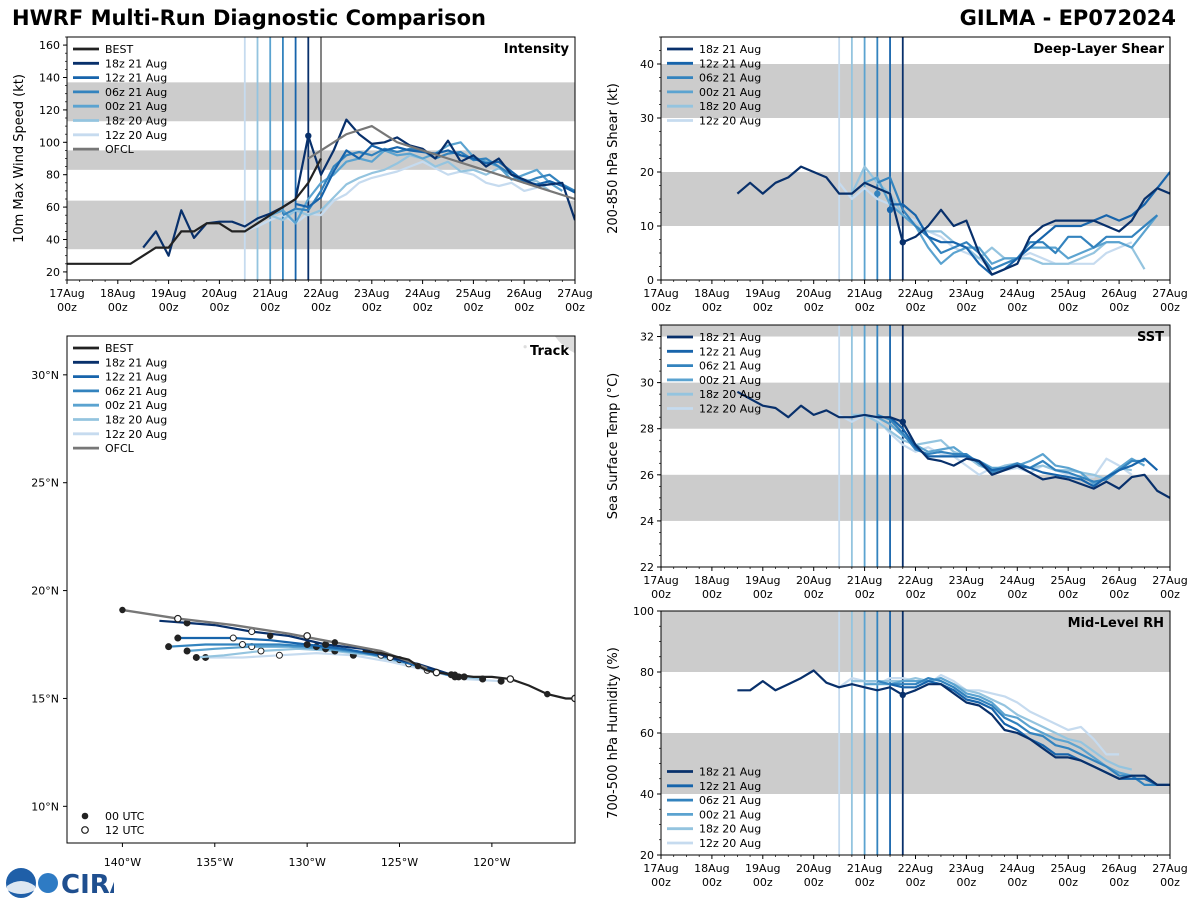 The image size is (1200, 900). Describe the element at coordinates (119, 49) in the screenshot. I see `intensity-legend-label: BEST` at that location.